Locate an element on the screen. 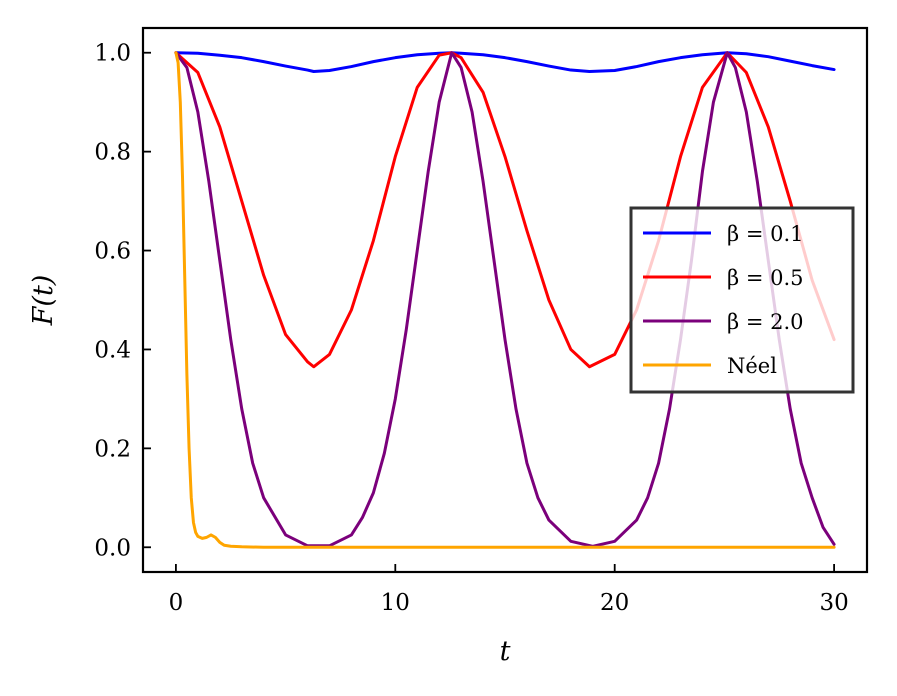  legend-label: Néel is located at coordinates (752, 366).